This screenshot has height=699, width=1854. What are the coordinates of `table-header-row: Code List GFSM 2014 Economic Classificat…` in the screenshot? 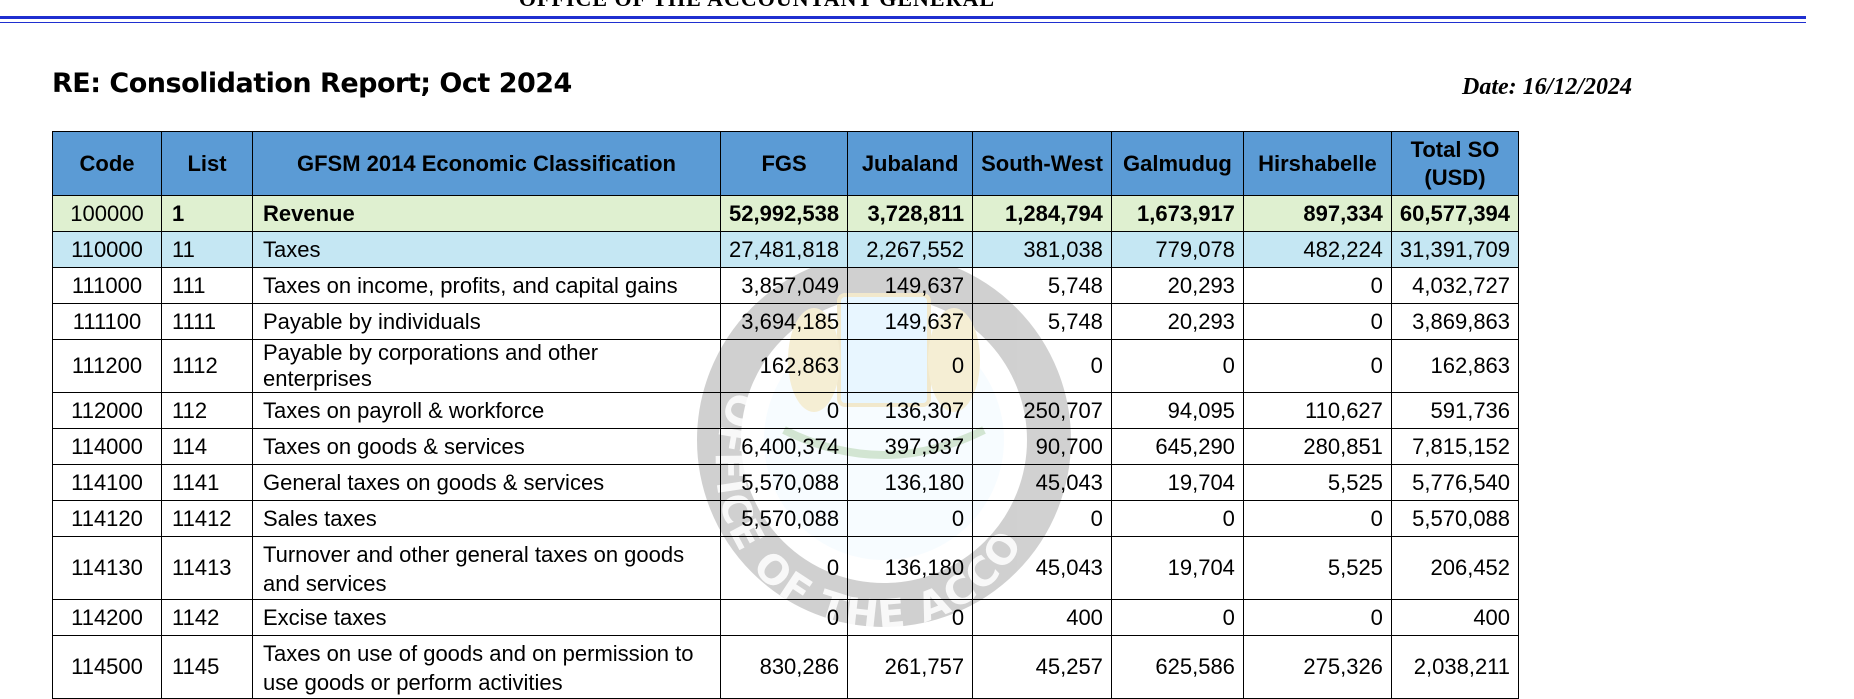 It's located at (786, 163).